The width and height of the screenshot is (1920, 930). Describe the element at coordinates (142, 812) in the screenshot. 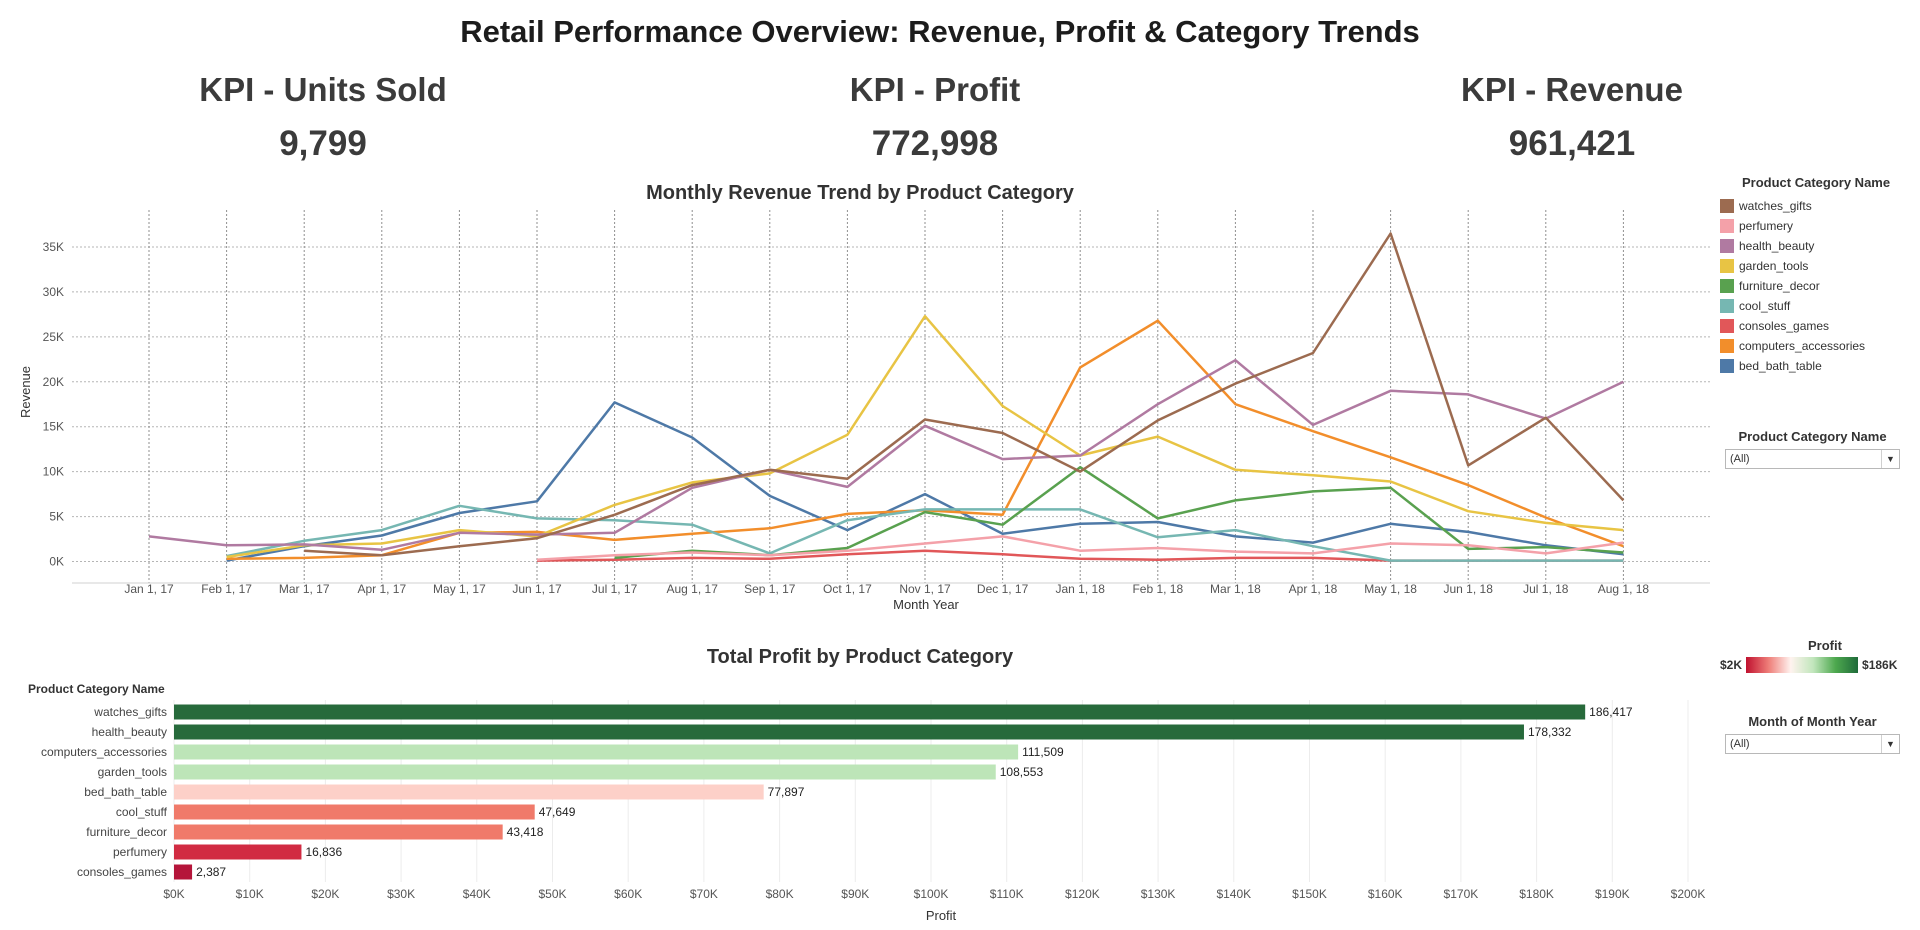

I see `bar-category-label: cool_stuff` at that location.